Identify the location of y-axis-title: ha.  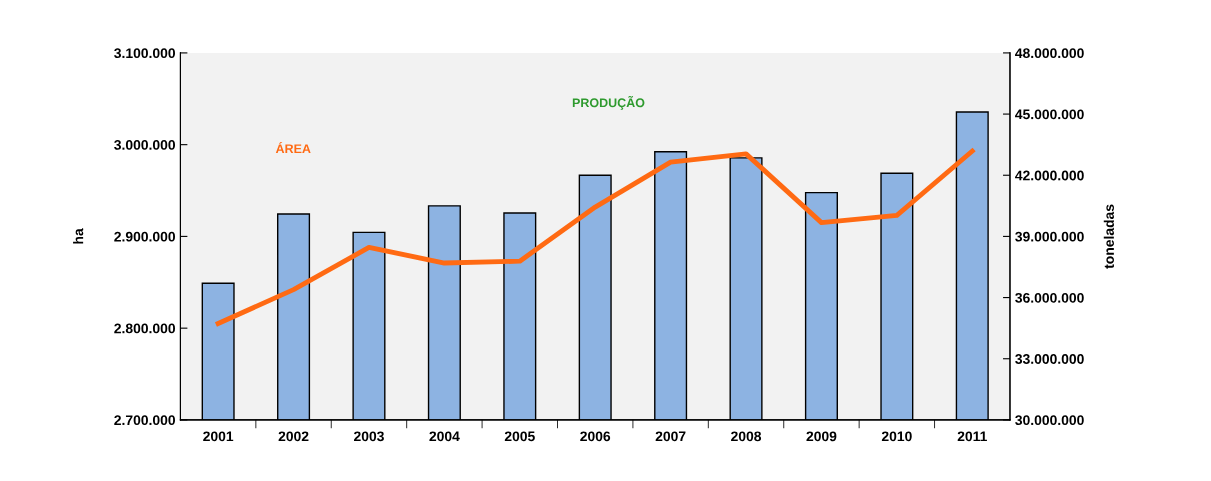
(78, 236).